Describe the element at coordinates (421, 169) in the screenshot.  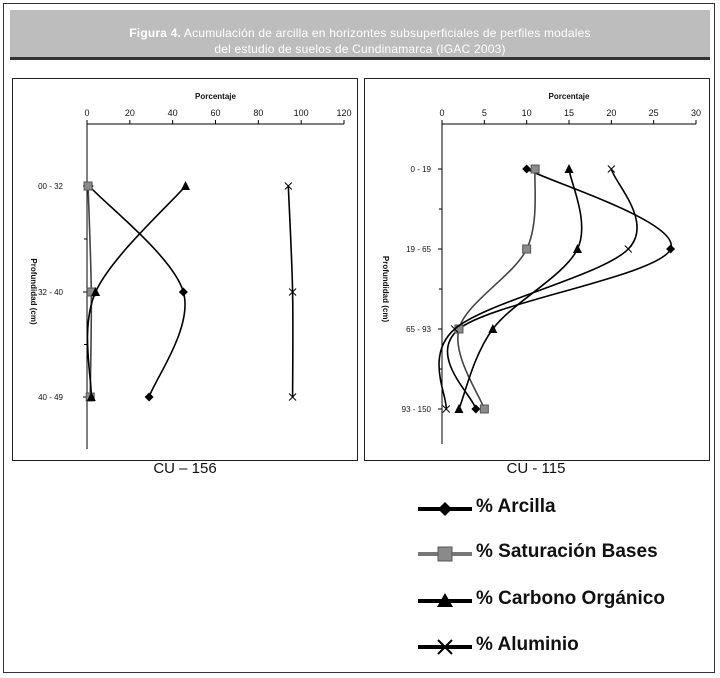
I see `y-tick-label: 0 - 19` at that location.